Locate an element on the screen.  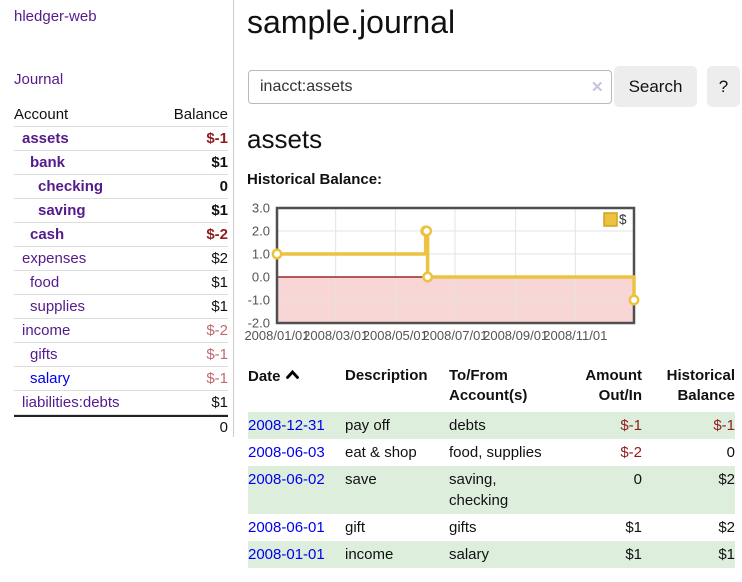
sidebar-account-expenses: expenses $2 is located at coordinates (121, 259).